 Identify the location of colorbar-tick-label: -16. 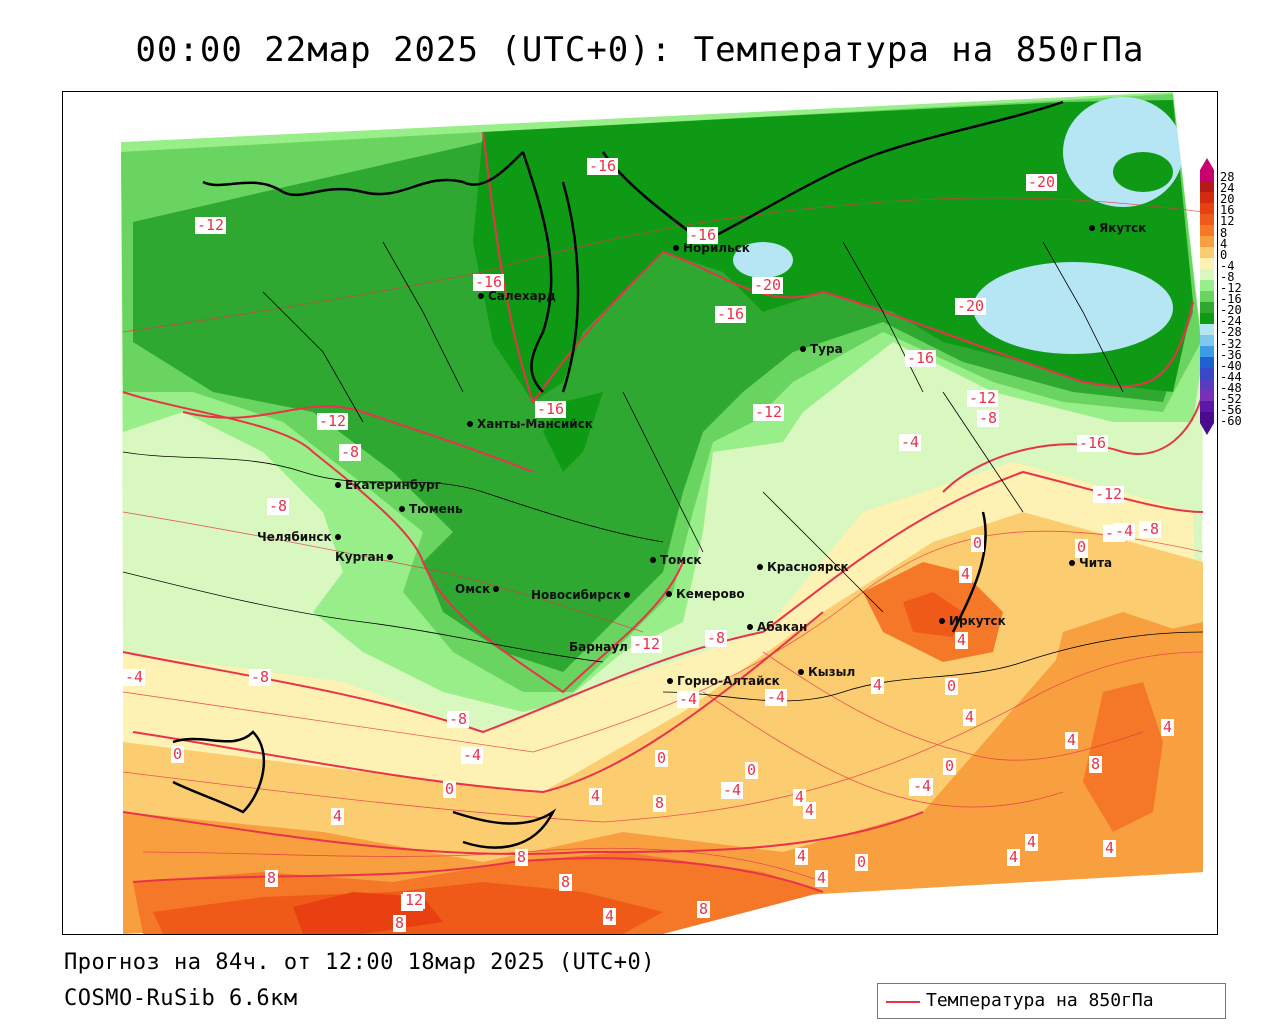
(1231, 299).